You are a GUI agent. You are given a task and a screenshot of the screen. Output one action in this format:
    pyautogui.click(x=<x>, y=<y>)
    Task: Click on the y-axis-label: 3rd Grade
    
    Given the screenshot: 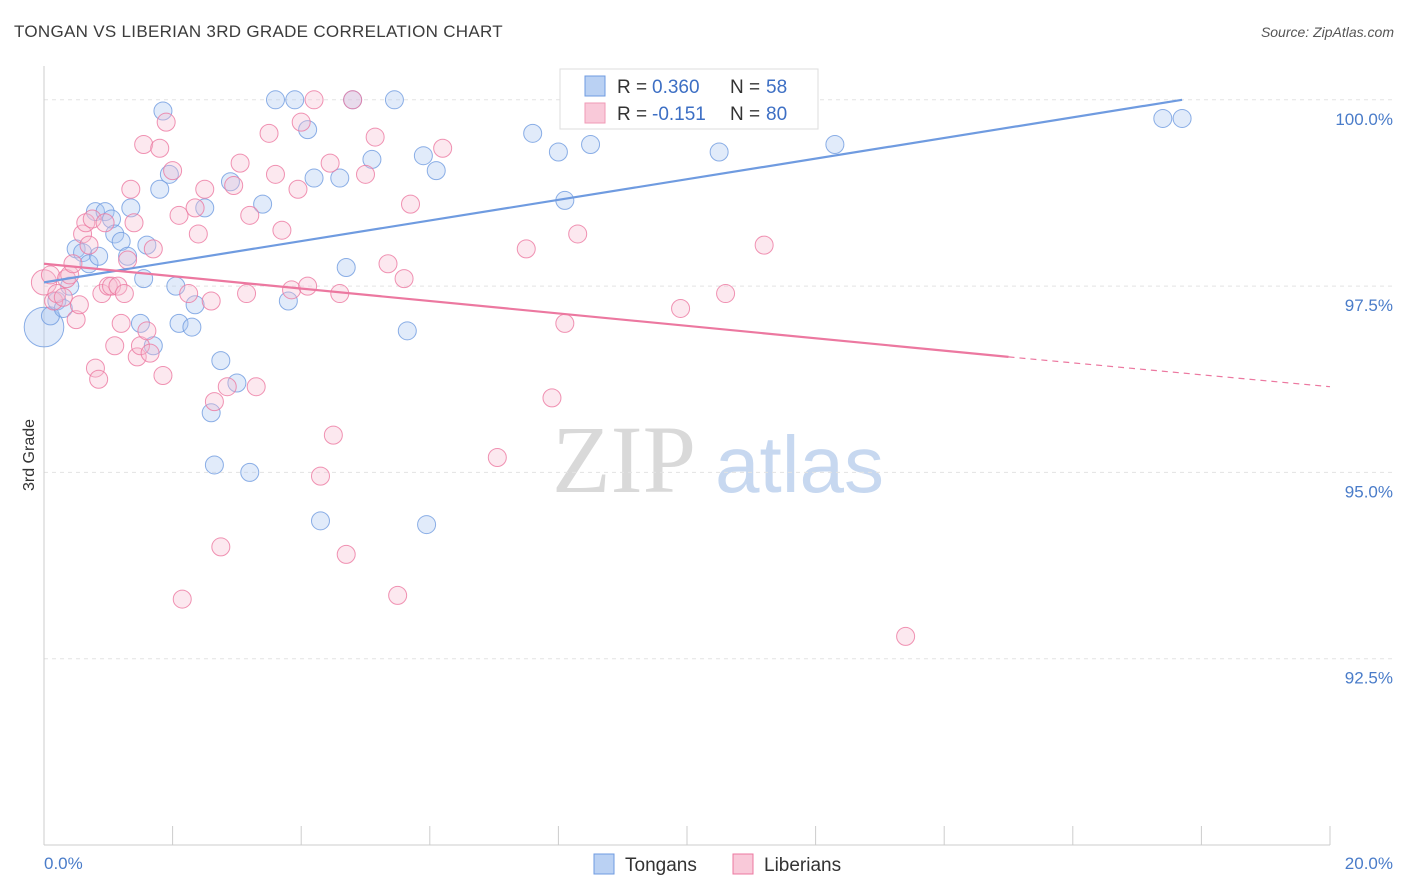 What is the action you would take?
    pyautogui.click(x=29, y=455)
    